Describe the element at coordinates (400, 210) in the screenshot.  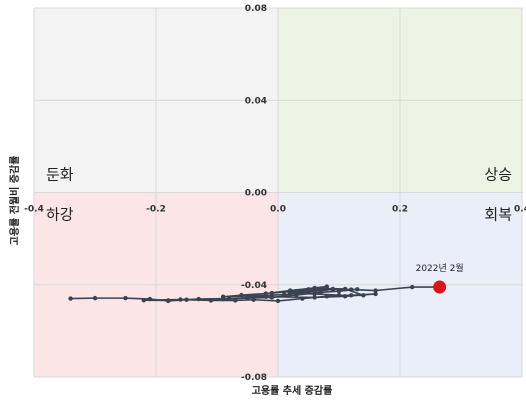
I see `x-tick-label: 0.2` at that location.